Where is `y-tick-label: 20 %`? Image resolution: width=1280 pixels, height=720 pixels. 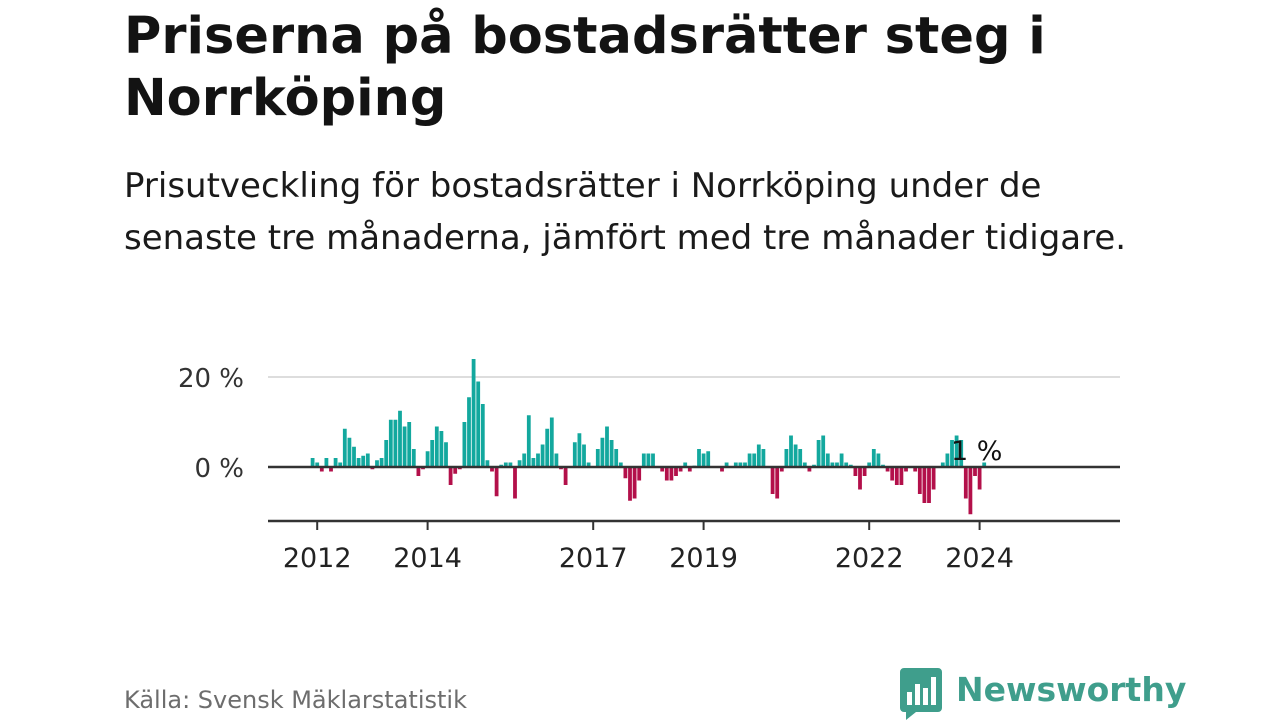 y-tick-label: 20 % is located at coordinates (211, 379).